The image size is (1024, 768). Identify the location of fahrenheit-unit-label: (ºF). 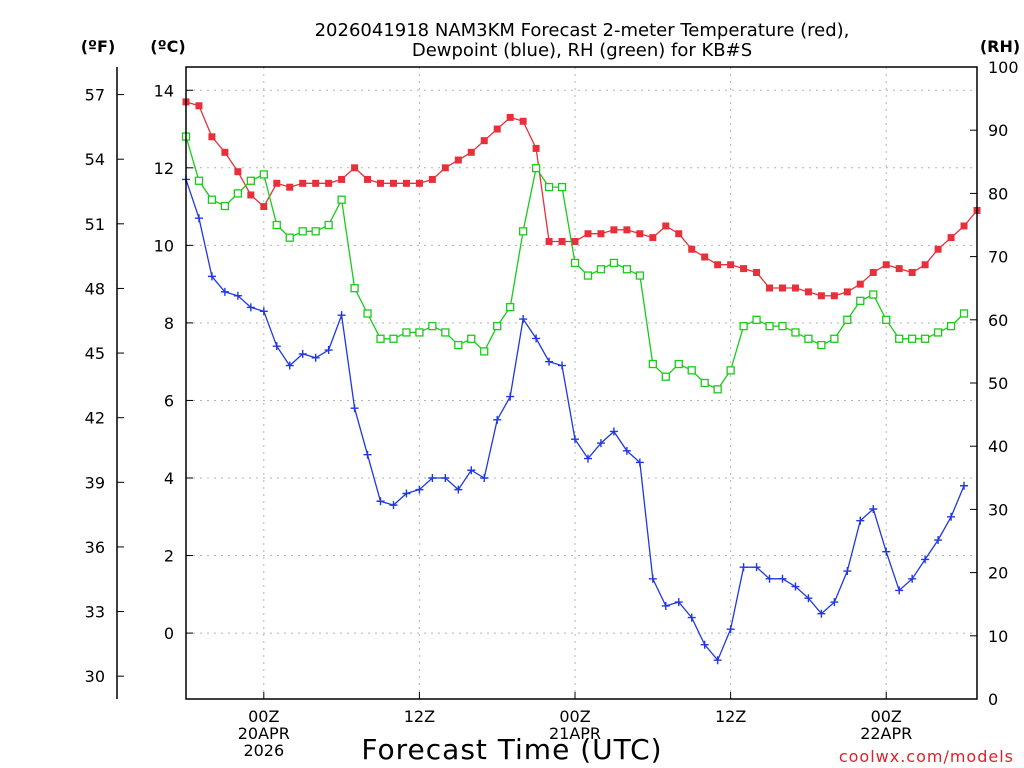
(98, 46).